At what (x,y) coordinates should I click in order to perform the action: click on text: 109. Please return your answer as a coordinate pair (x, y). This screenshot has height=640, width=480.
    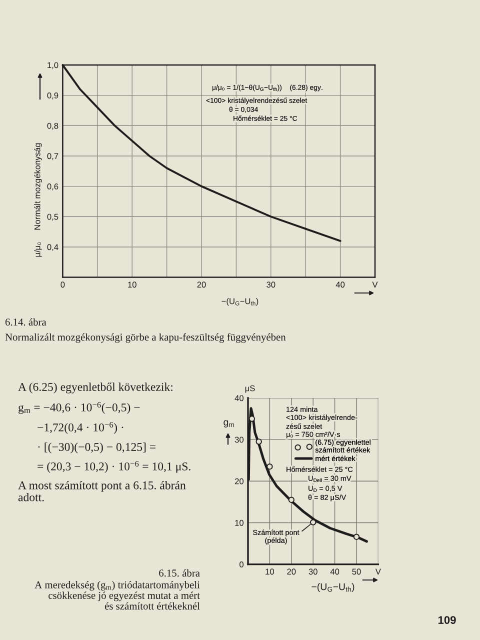
    Looking at the image, I should click on (447, 620).